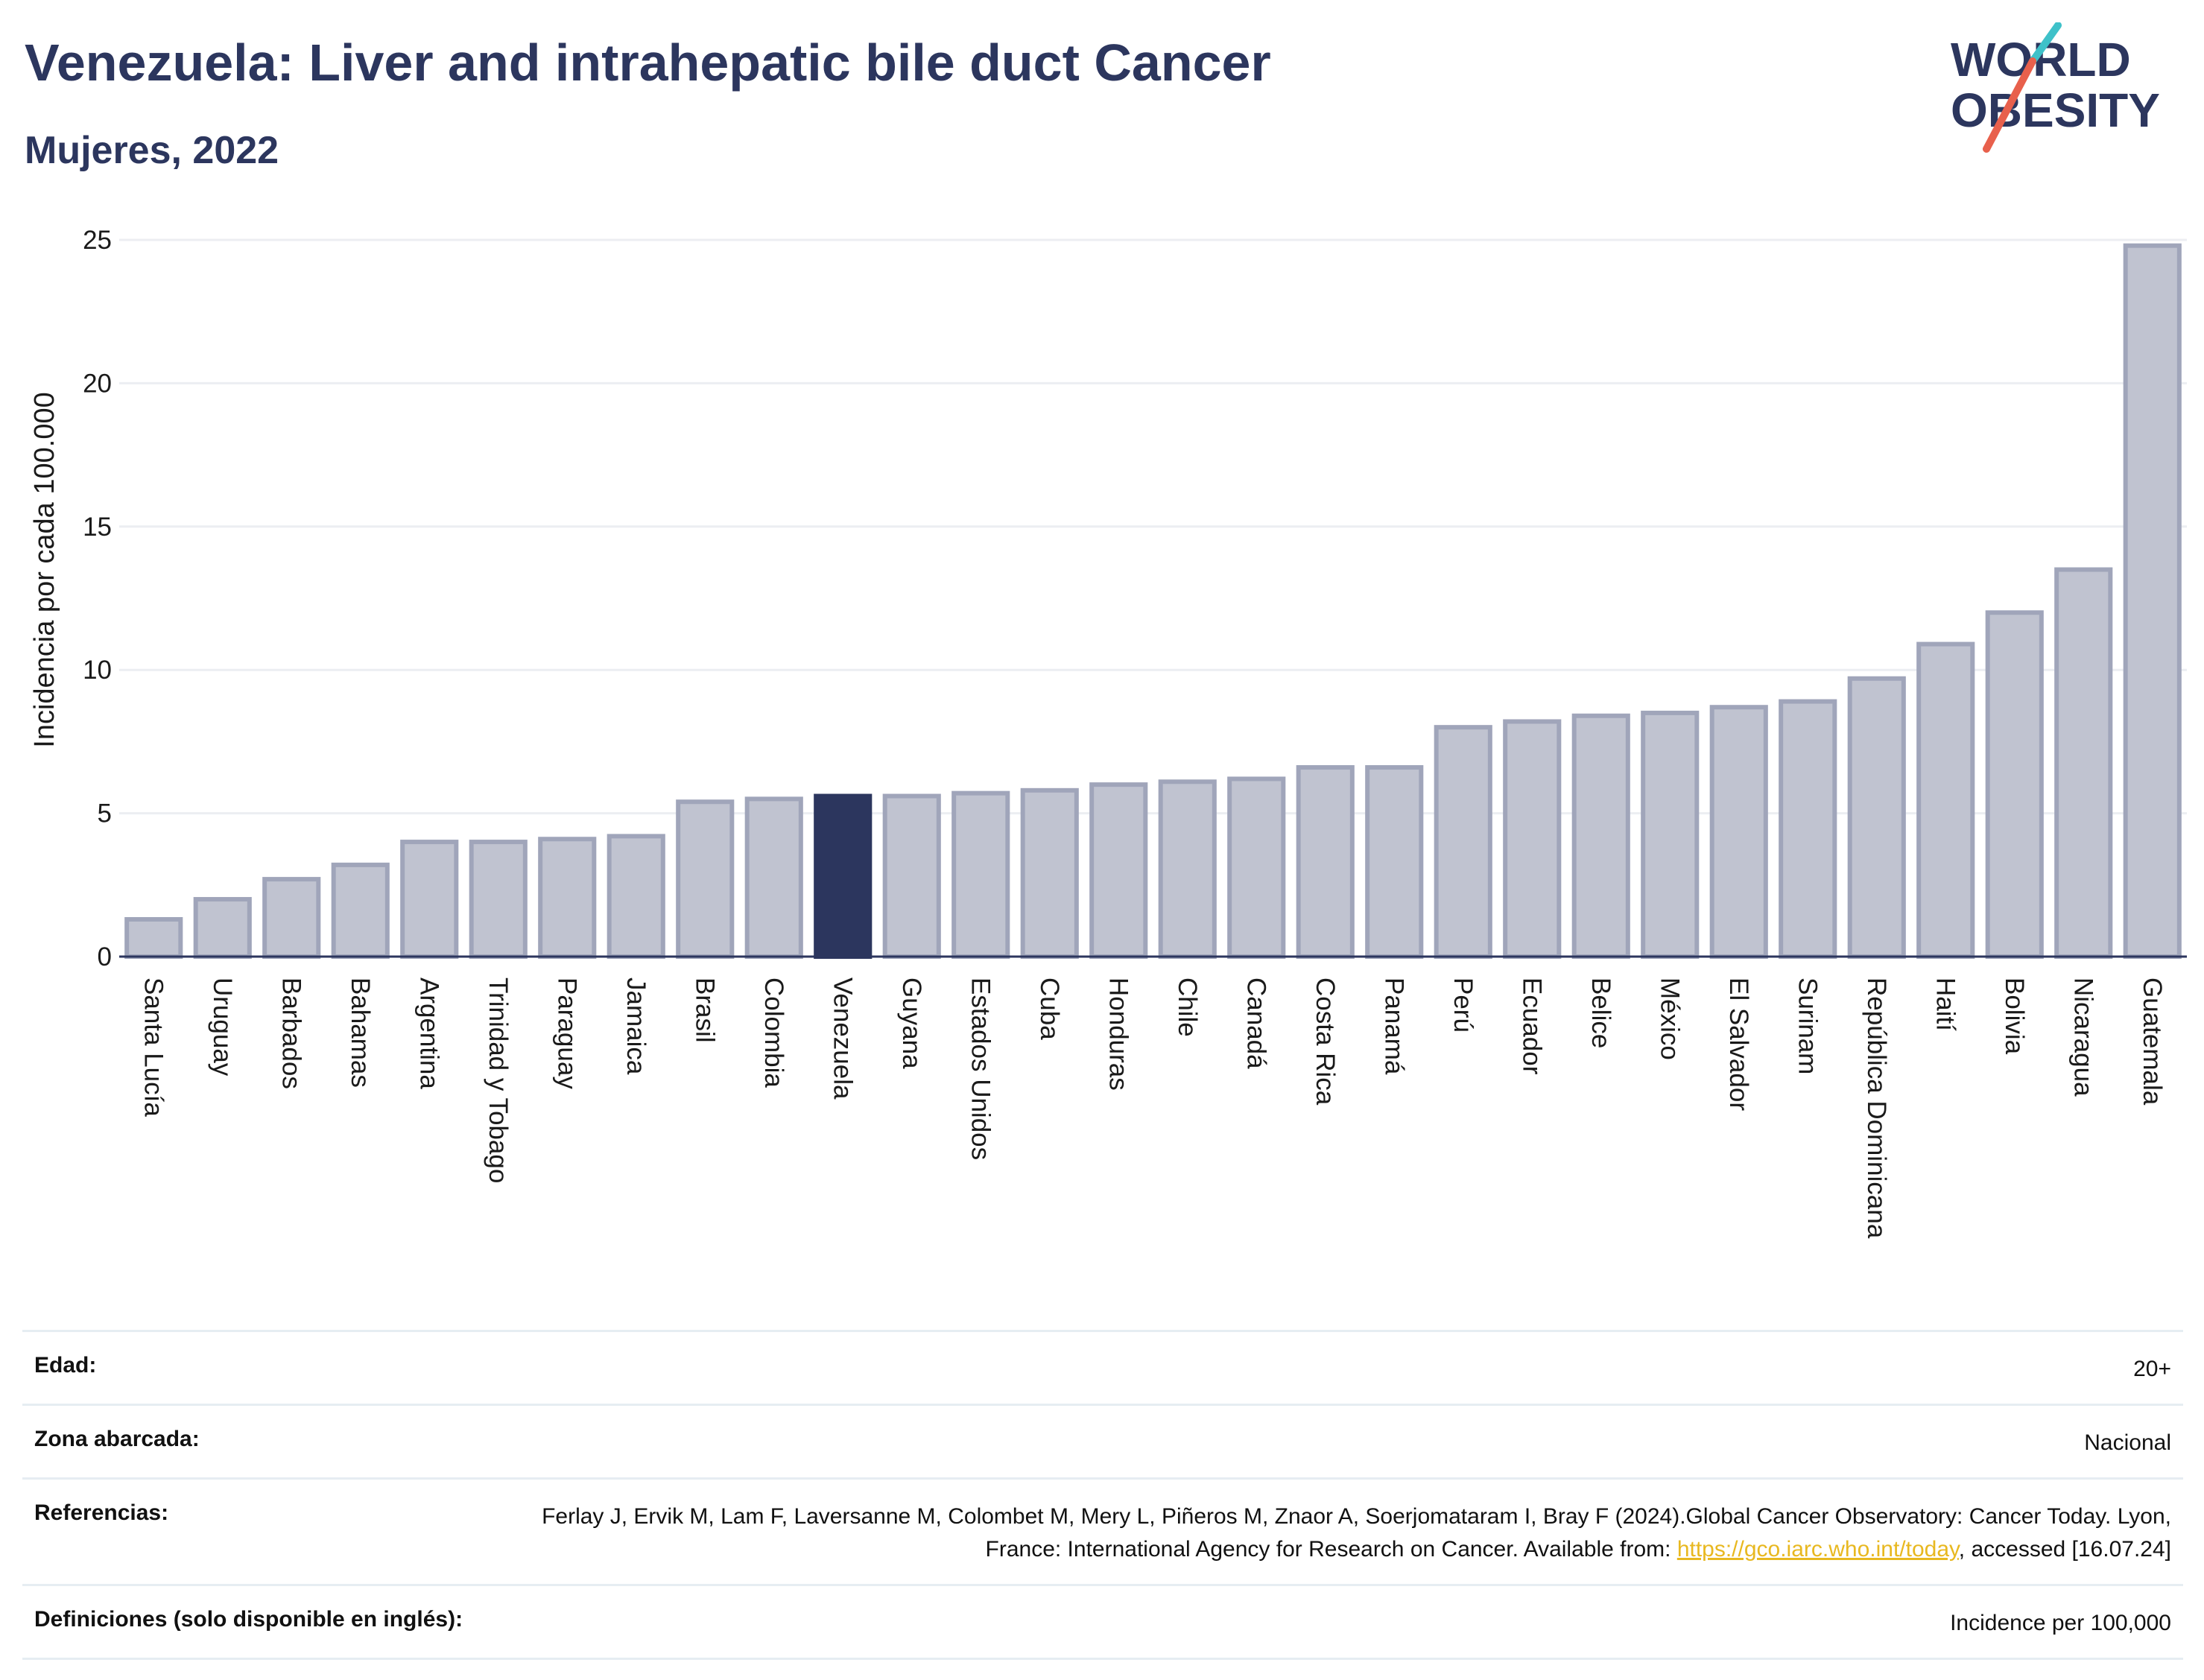 This screenshot has width=2204, height=1680. What do you see at coordinates (1325, 862) in the screenshot?
I see `bar-costa-rica` at bounding box center [1325, 862].